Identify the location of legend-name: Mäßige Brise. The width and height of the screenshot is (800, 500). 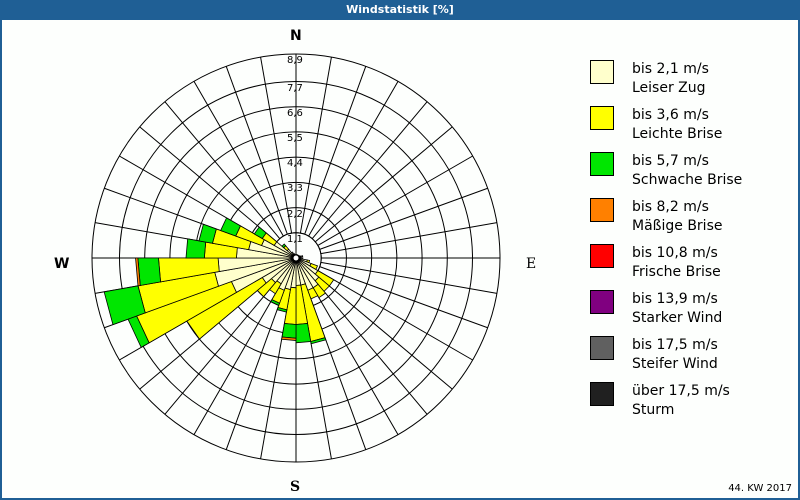
(677, 226).